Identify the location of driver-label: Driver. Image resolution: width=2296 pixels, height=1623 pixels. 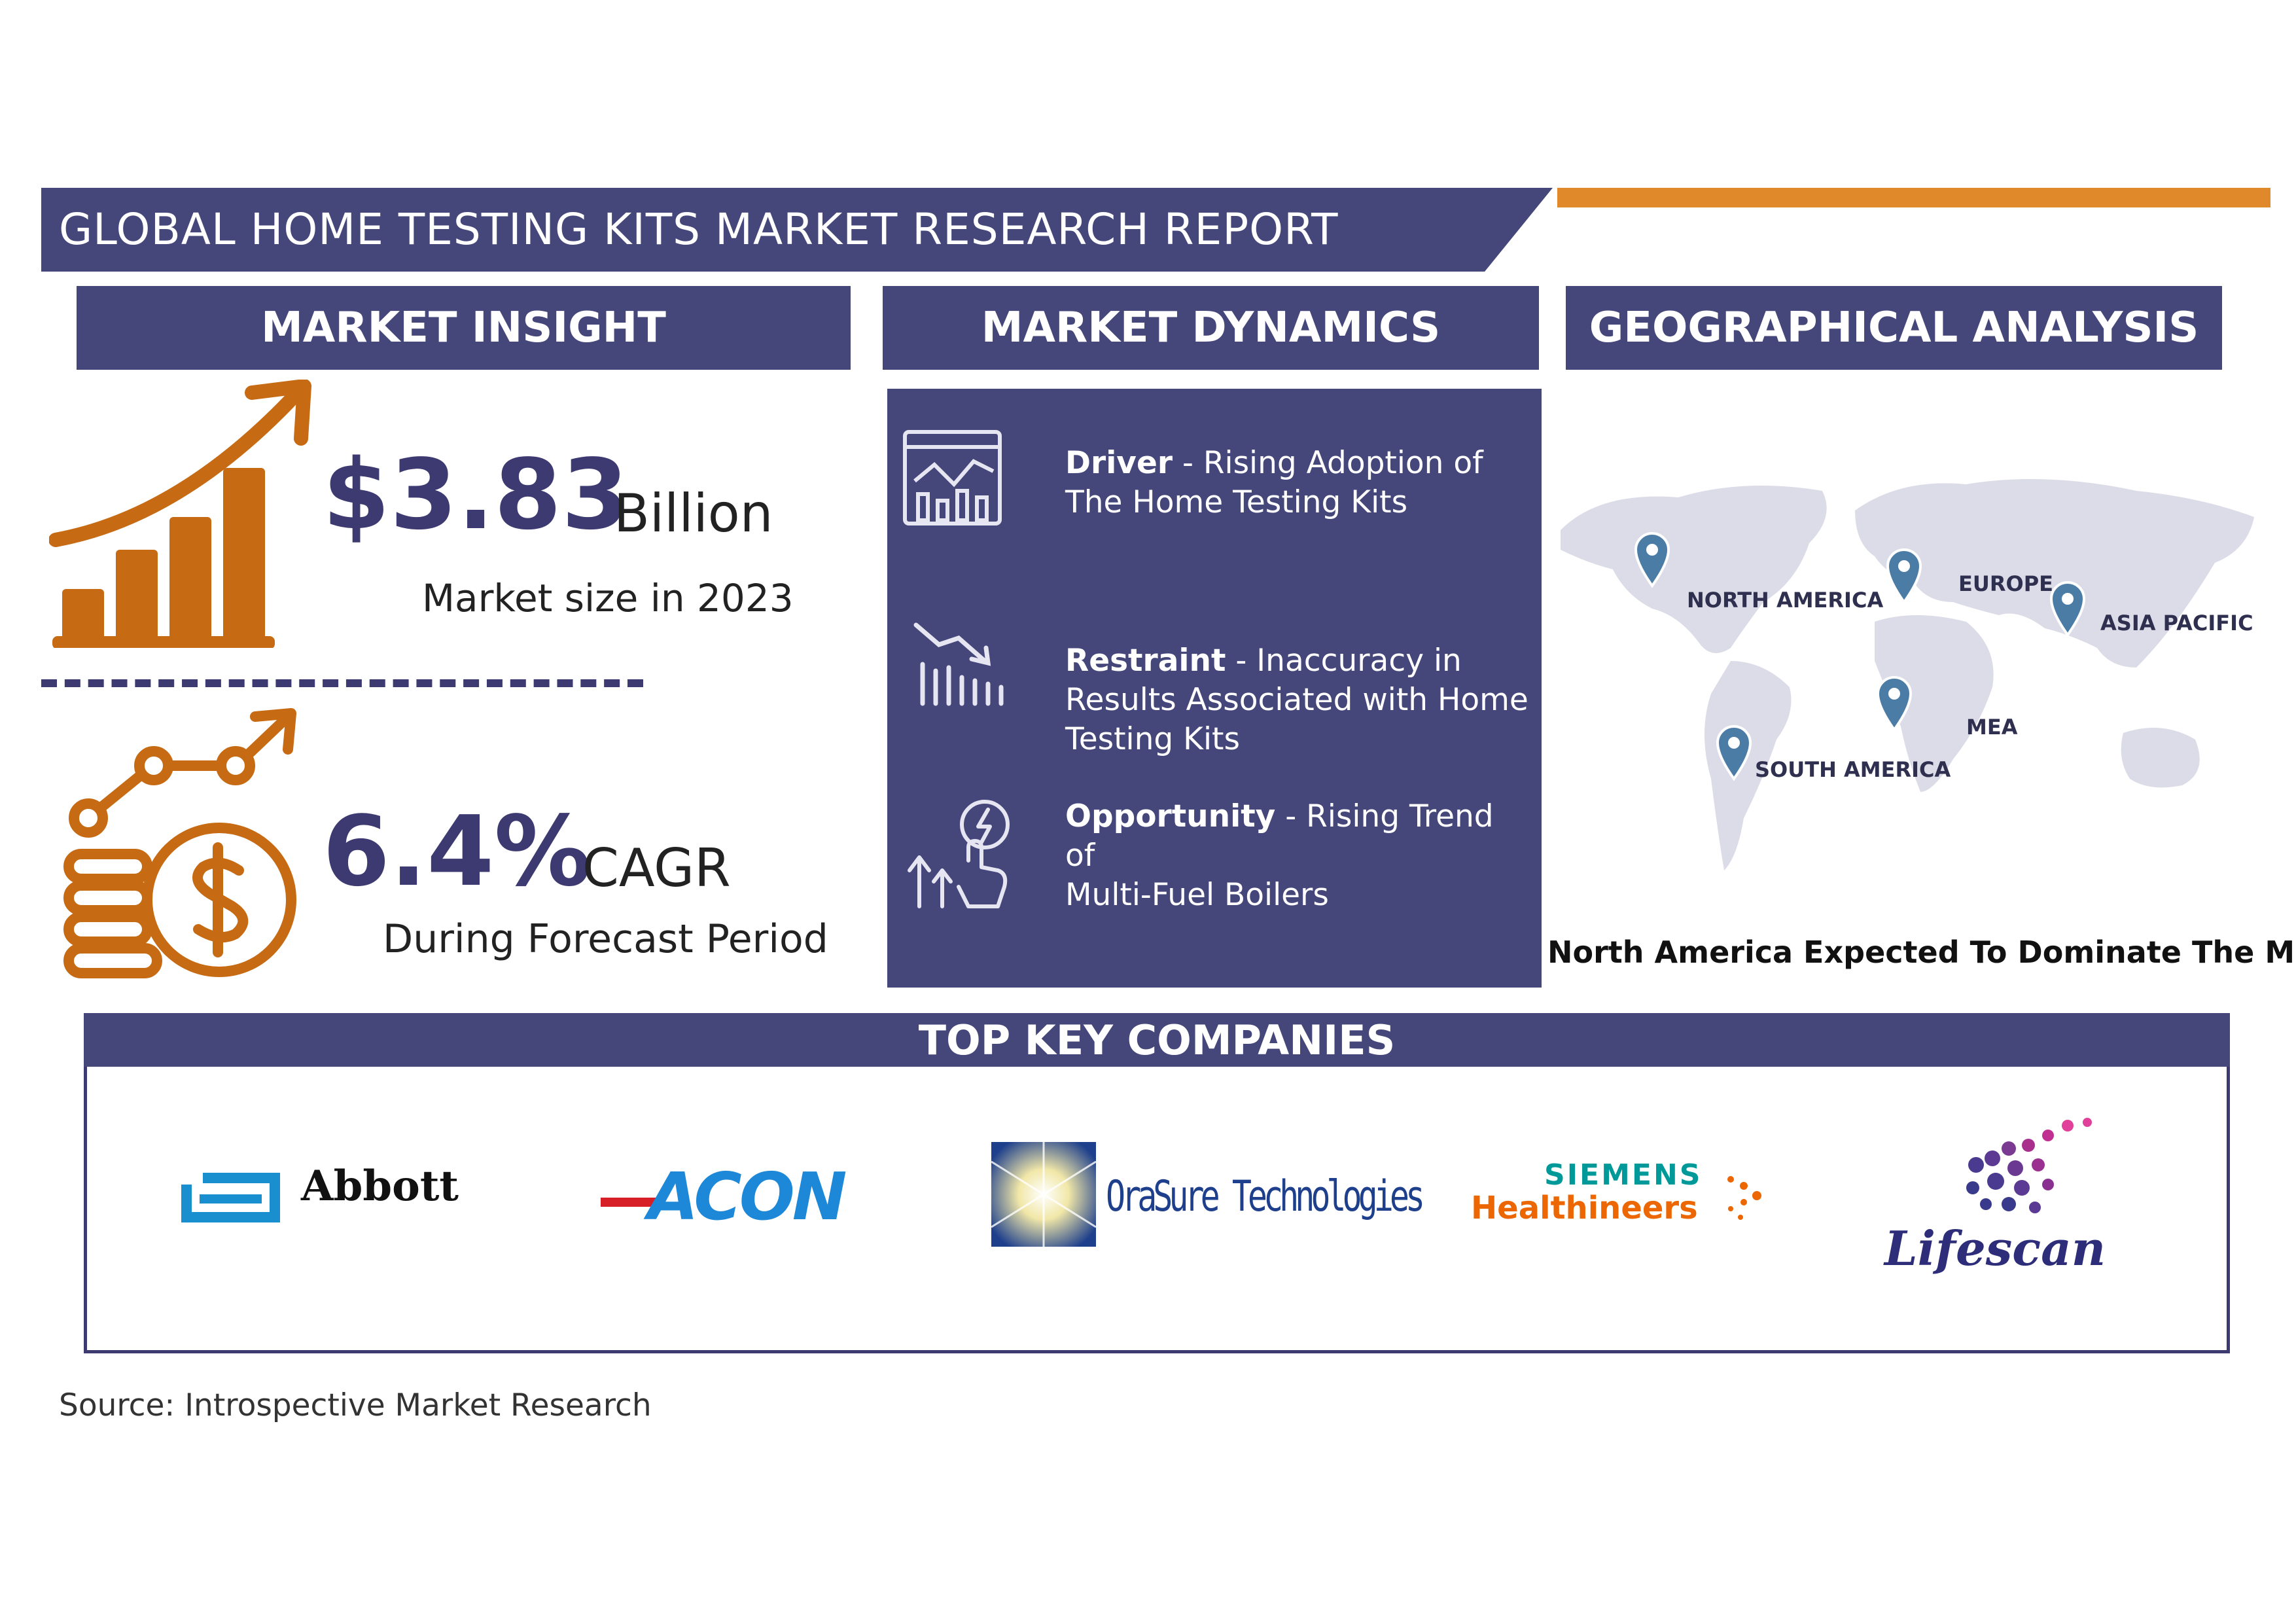
(1119, 463).